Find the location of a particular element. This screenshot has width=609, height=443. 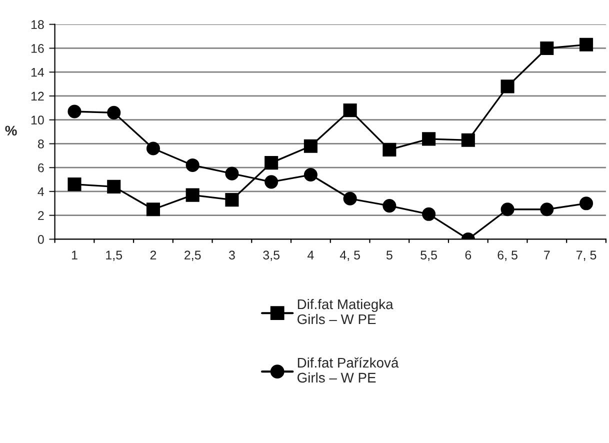

y-tick-label: 8 is located at coordinates (41, 144).